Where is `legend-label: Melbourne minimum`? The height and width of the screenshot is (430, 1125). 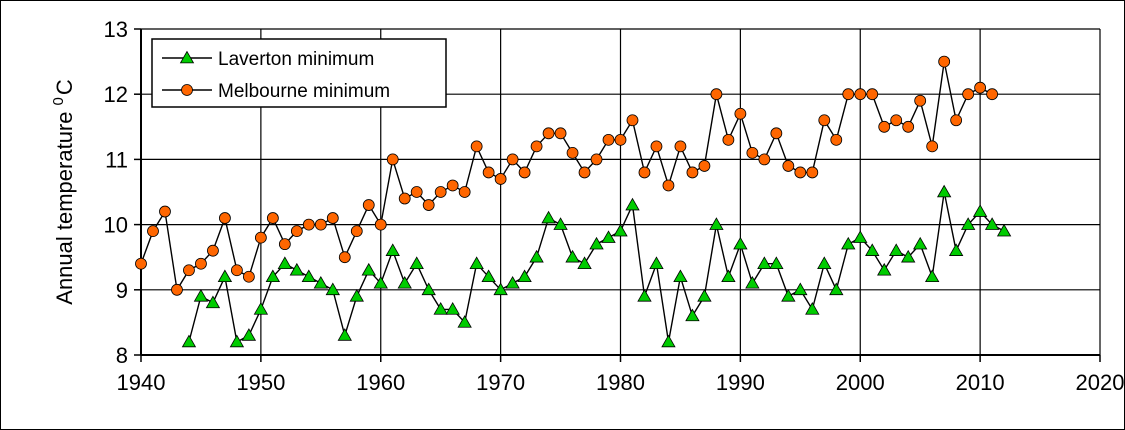
legend-label: Melbourne minimum is located at coordinates (304, 91).